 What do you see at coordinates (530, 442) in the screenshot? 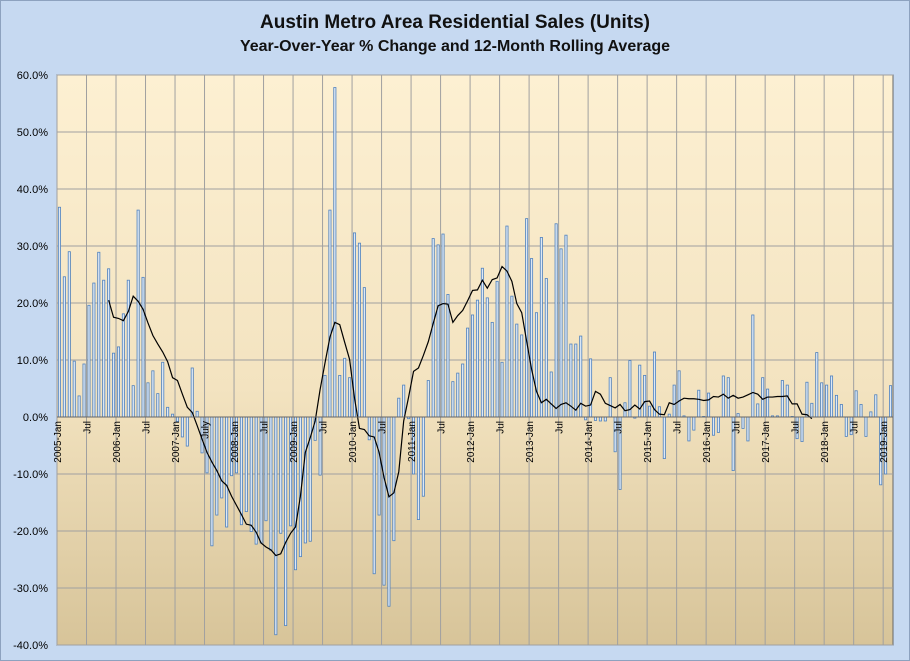
I see `x-tick-label: 2013-Jan` at bounding box center [530, 442].